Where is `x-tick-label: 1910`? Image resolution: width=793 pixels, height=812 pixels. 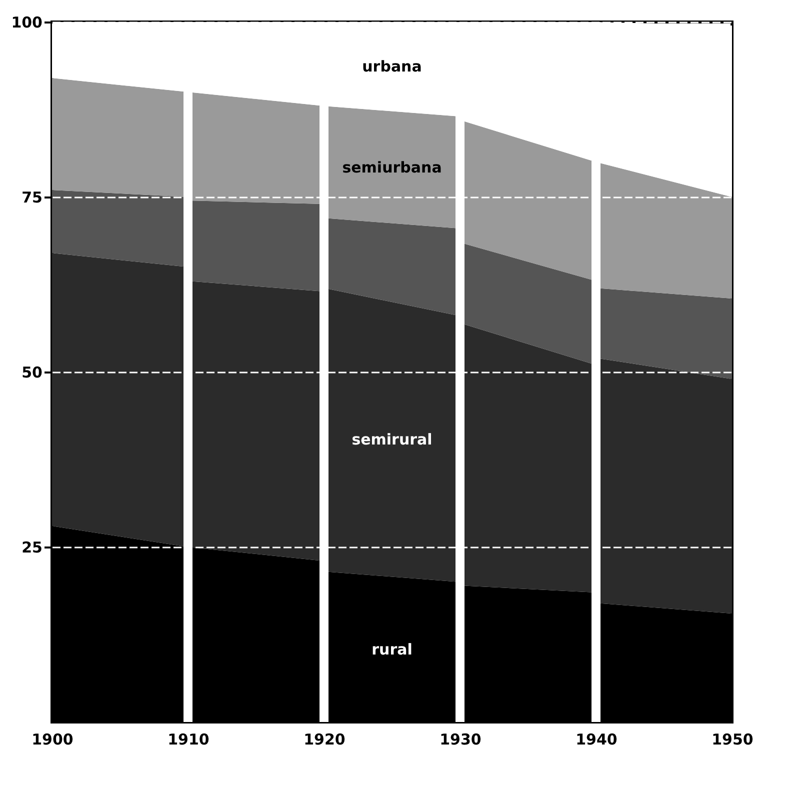 x-tick-label: 1910 is located at coordinates (189, 739).